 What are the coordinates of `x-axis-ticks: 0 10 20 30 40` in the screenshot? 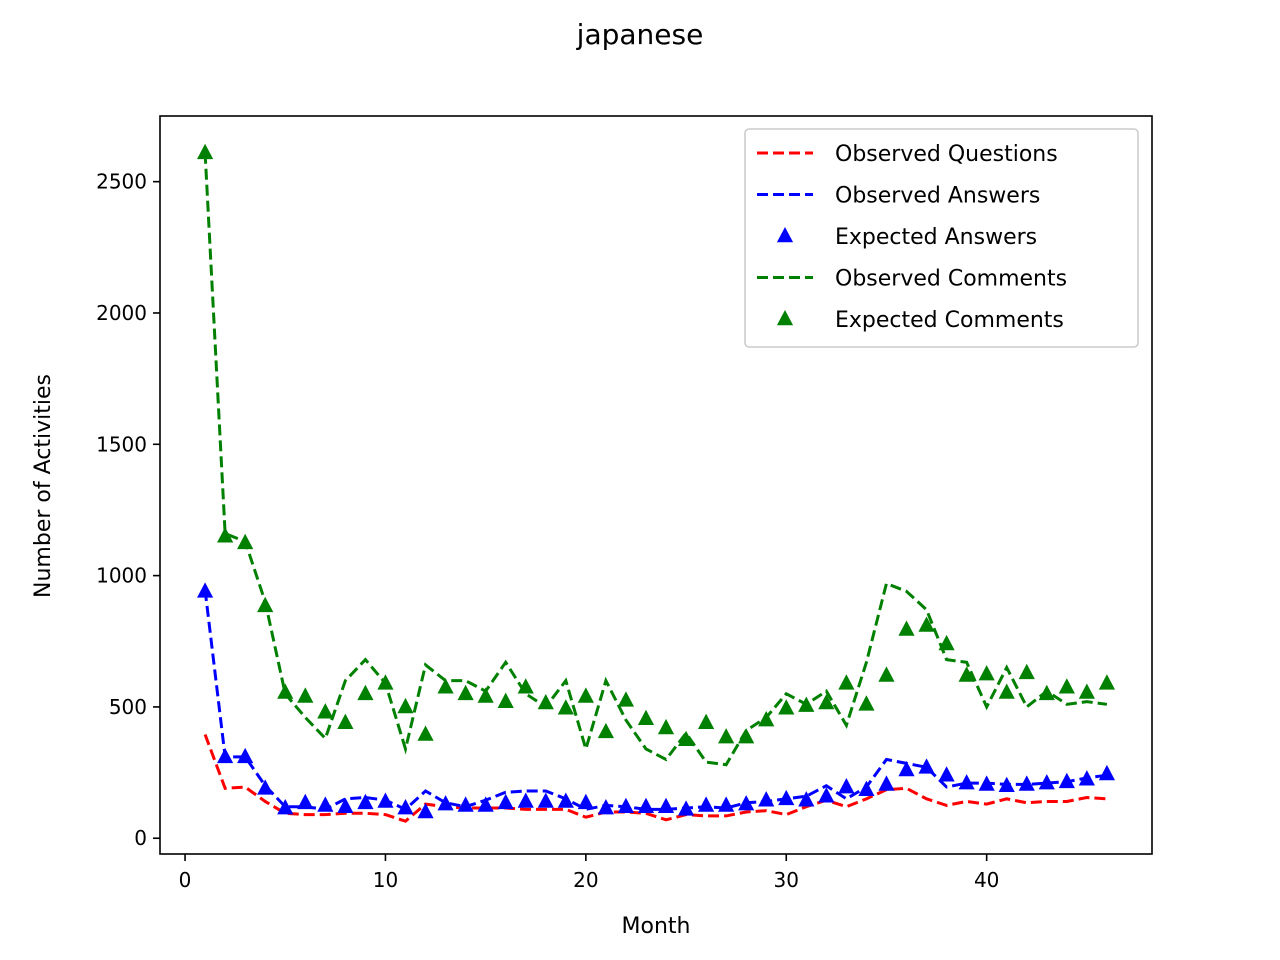 It's located at (589, 873).